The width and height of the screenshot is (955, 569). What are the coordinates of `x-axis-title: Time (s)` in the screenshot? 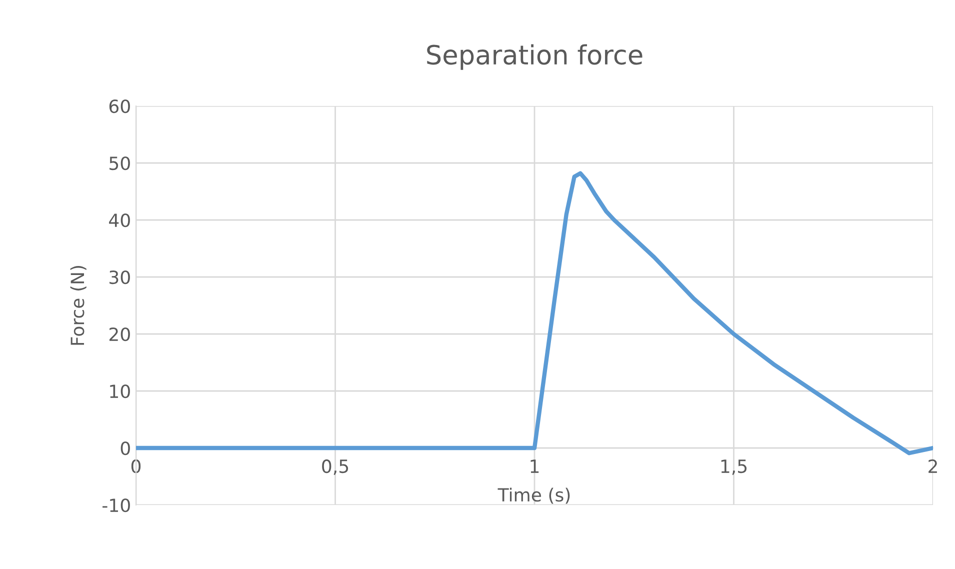 It's located at (534, 496).